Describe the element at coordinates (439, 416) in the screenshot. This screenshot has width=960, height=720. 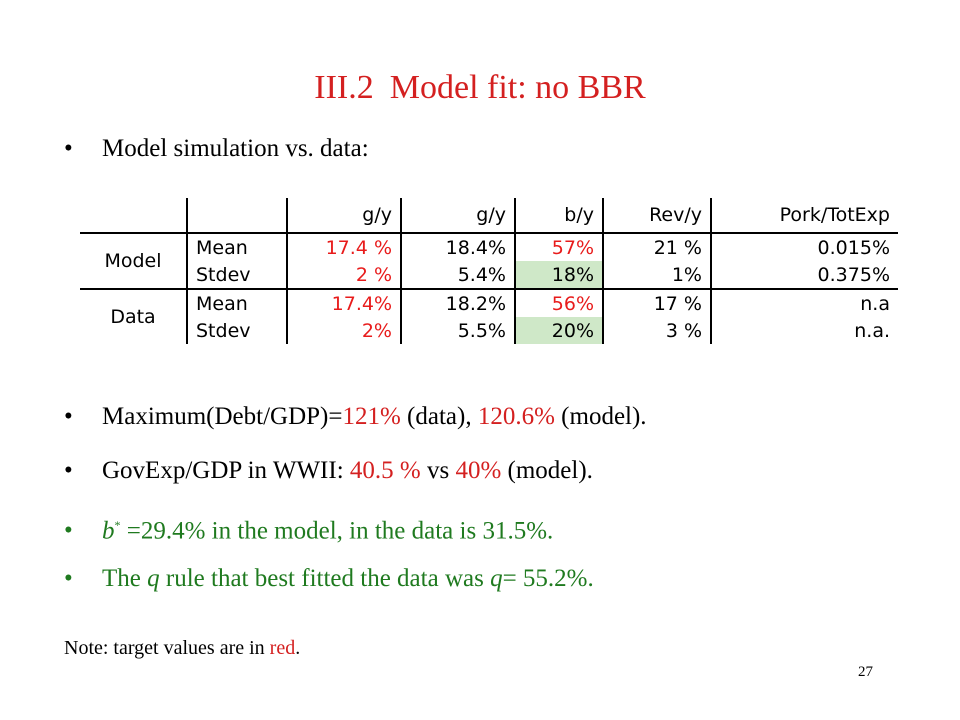
I see `text-segment: (data),` at that location.